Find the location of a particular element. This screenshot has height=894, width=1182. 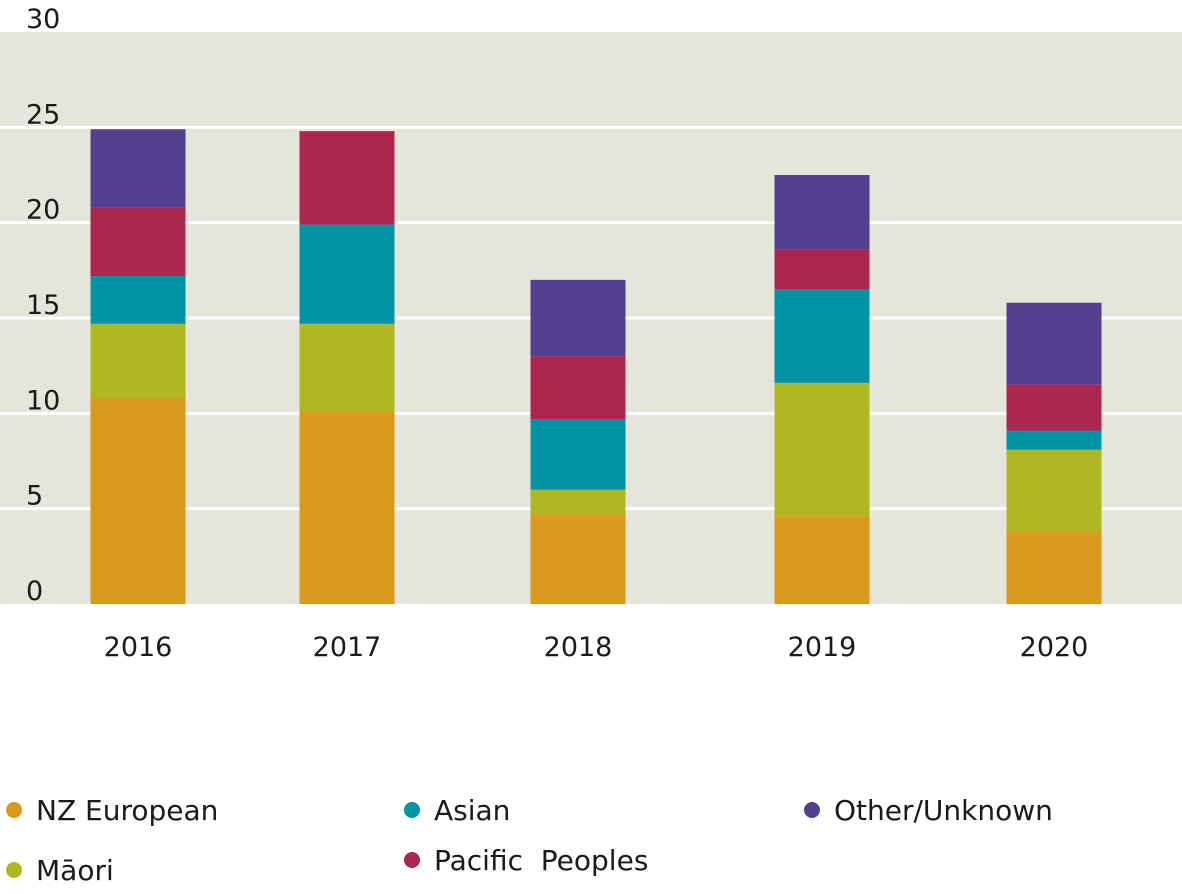

x-tick-label: 2017 is located at coordinates (347, 647).